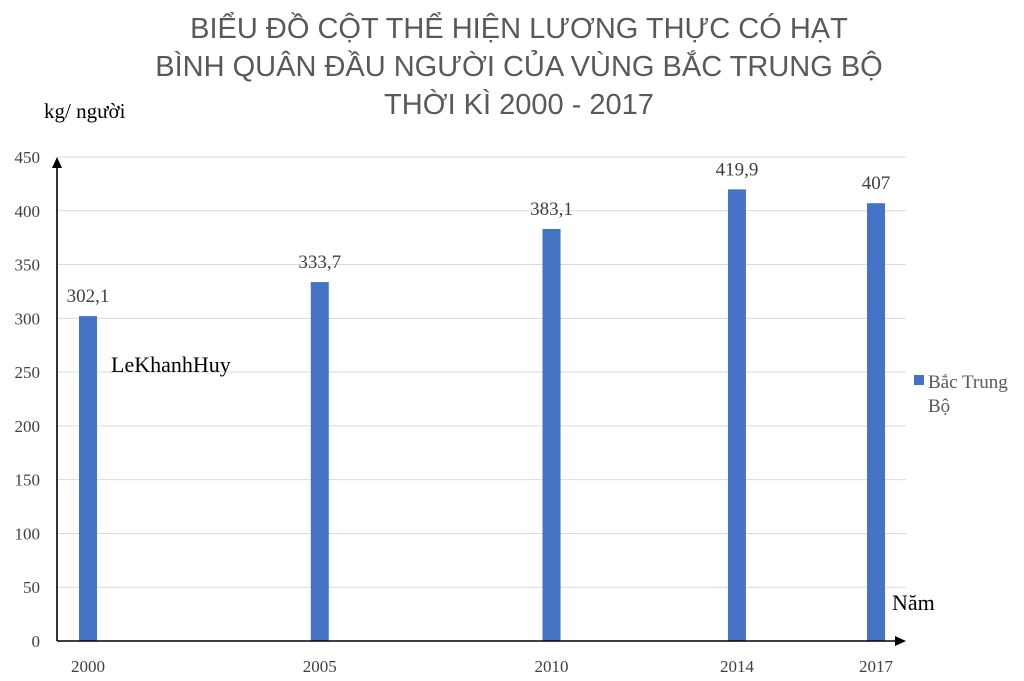  Describe the element at coordinates (876, 666) in the screenshot. I see `x-tick-label-2017: 2017` at that location.